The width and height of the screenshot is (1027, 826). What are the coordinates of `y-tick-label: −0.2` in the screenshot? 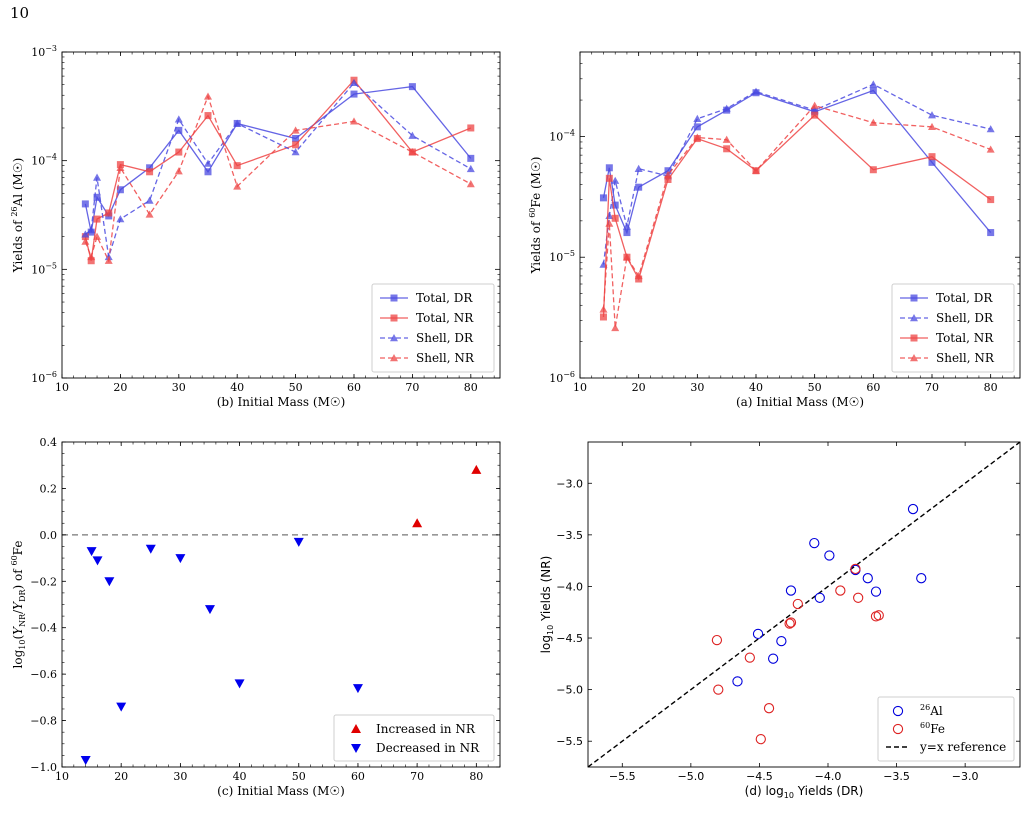 It's located at (43, 581).